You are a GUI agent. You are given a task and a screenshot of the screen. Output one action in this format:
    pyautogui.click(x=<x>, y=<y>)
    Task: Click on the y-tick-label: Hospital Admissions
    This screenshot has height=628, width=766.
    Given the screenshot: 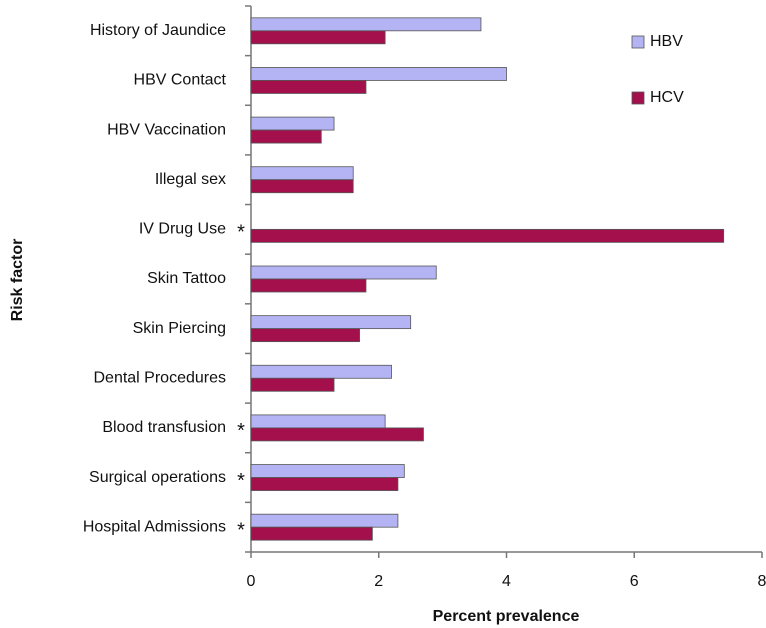 What is the action you would take?
    pyautogui.click(x=154, y=526)
    